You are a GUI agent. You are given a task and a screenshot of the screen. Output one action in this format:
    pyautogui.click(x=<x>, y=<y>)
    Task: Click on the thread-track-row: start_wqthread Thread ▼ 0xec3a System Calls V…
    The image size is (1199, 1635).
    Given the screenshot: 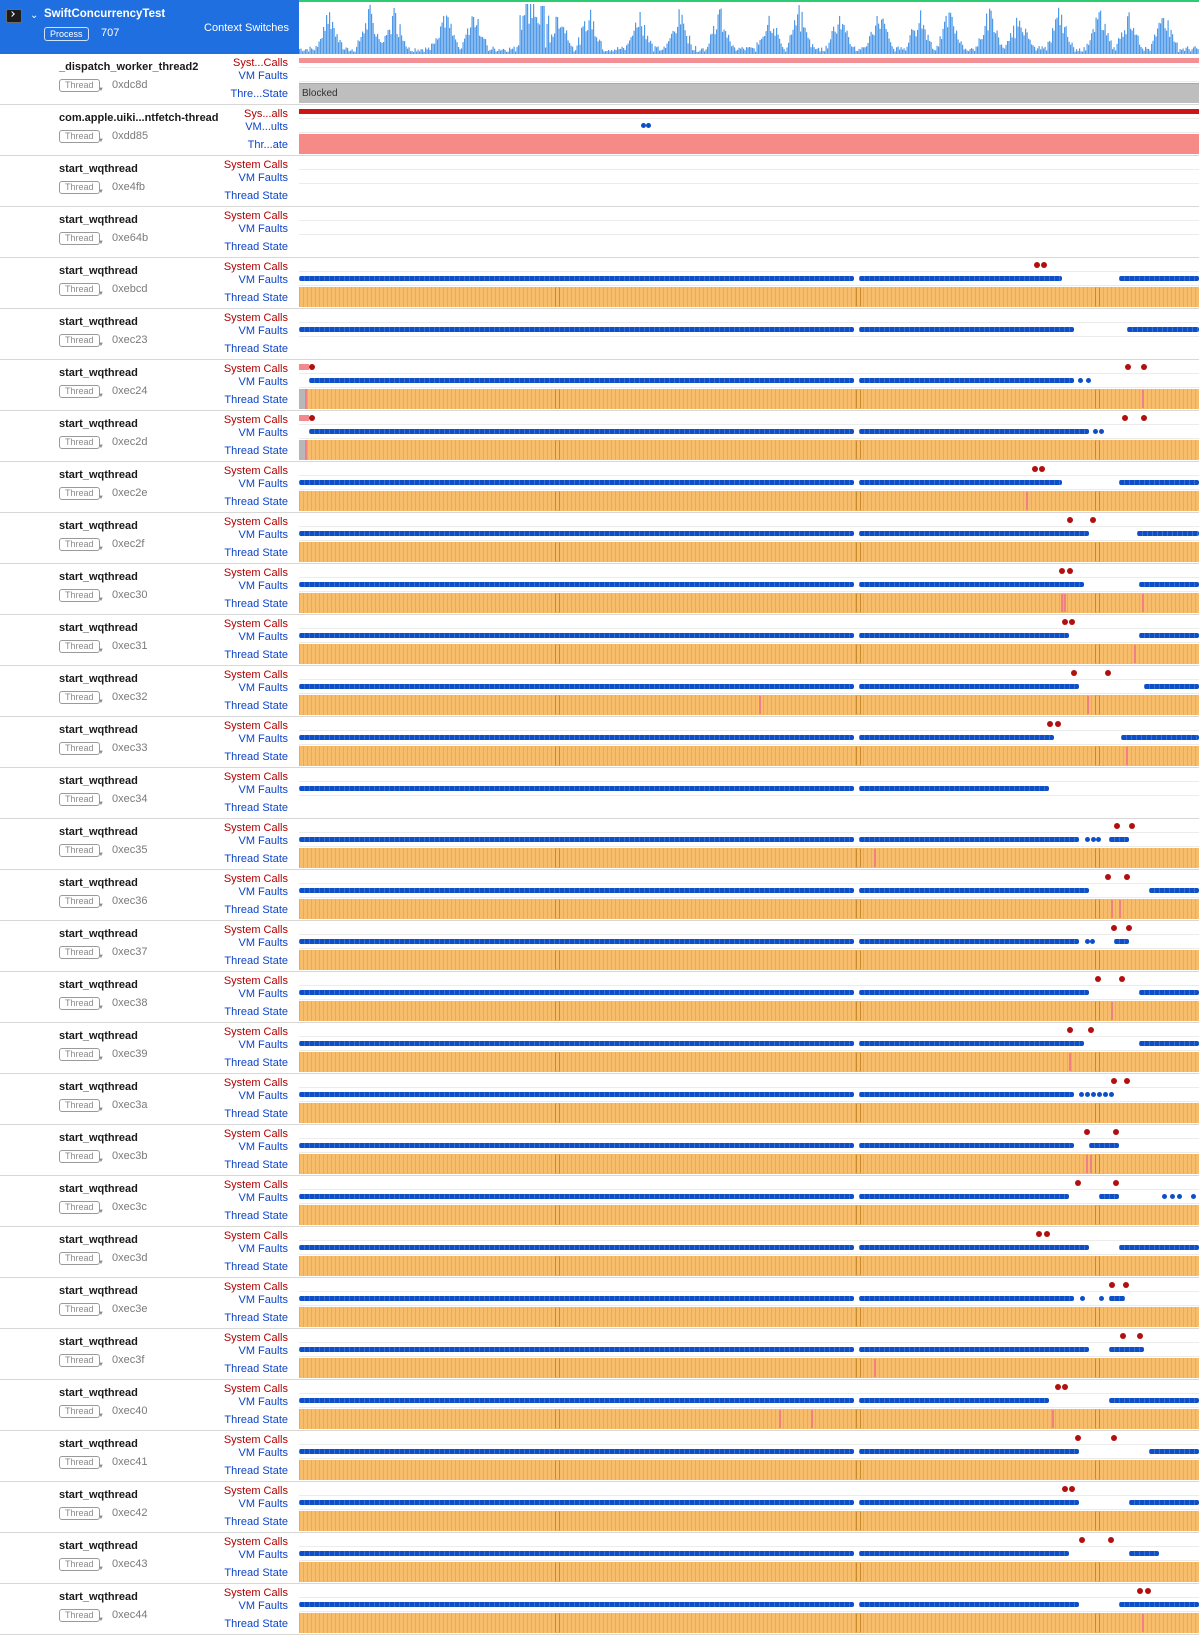 What is the action you would take?
    pyautogui.click(x=599, y=1099)
    